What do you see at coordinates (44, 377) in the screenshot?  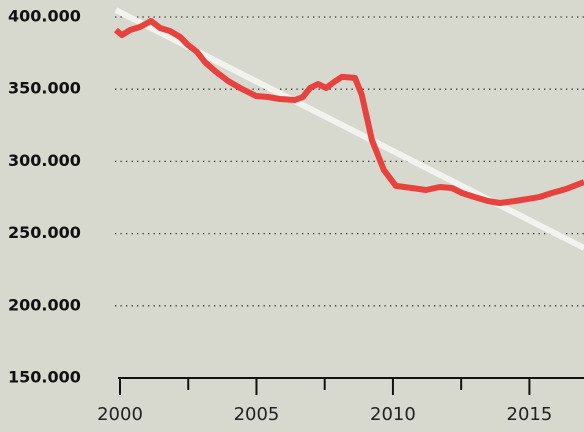 I see `y-tick-label: 150.000` at bounding box center [44, 377].